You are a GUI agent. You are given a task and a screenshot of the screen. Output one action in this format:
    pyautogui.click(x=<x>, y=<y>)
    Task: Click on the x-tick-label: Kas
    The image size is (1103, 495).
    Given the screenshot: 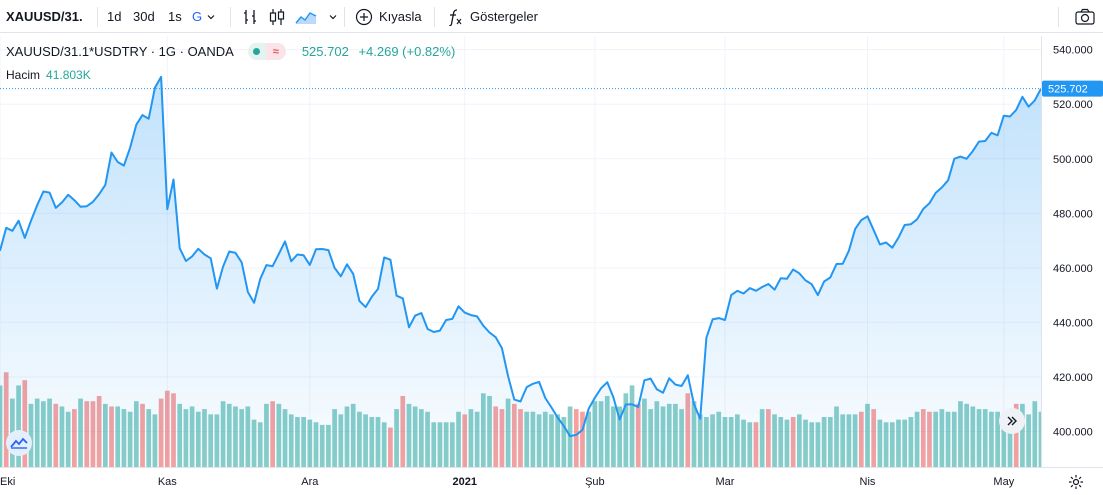 What is the action you would take?
    pyautogui.click(x=167, y=482)
    